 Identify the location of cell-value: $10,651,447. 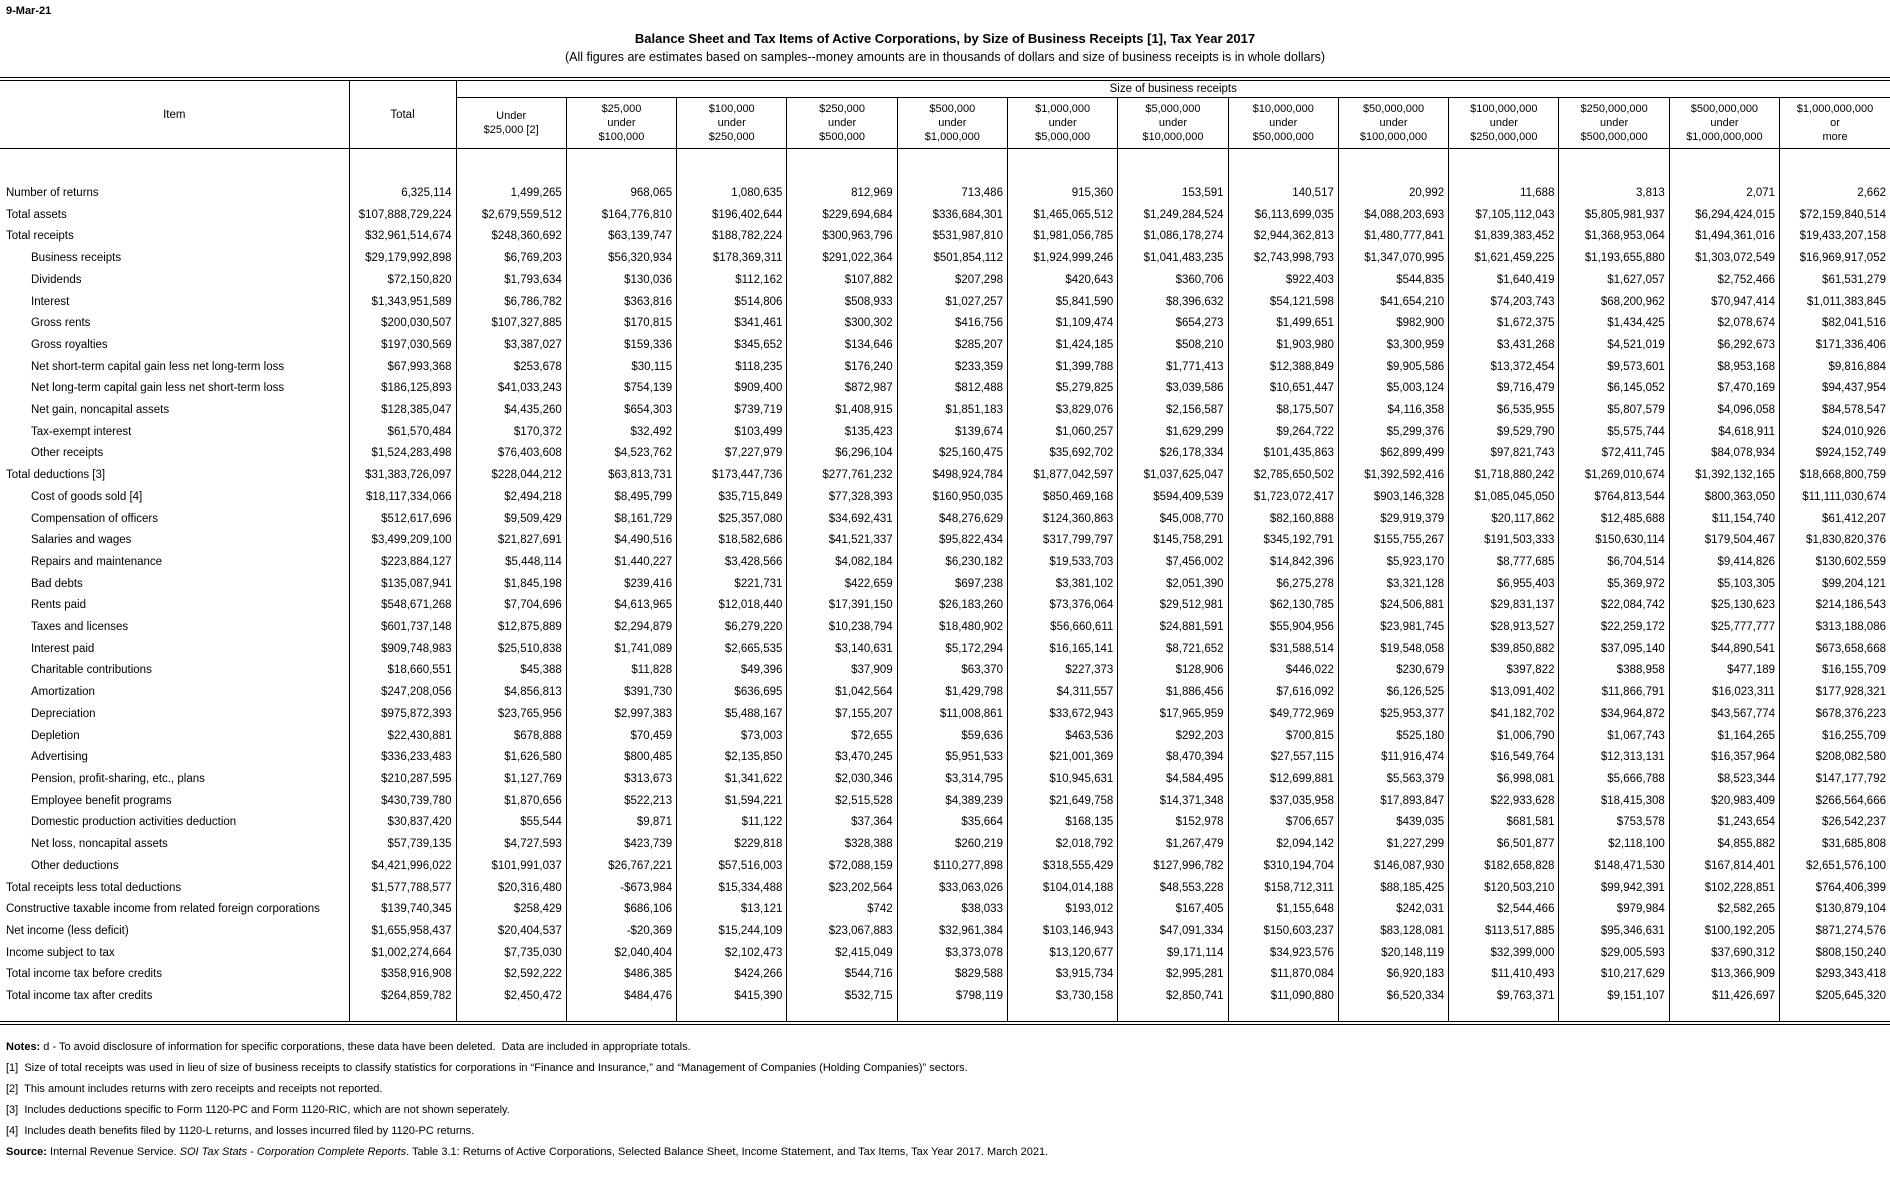
(1283, 389).